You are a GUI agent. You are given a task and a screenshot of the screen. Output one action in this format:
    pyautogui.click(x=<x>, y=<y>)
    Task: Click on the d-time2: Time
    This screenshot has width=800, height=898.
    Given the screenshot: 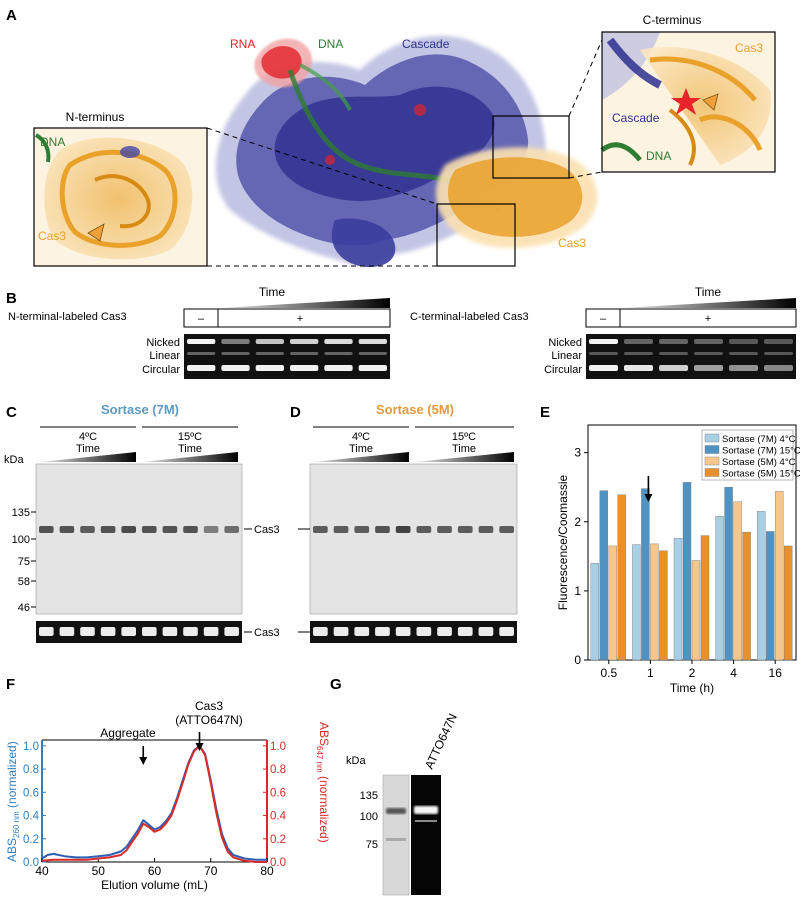 What is the action you would take?
    pyautogui.click(x=464, y=449)
    